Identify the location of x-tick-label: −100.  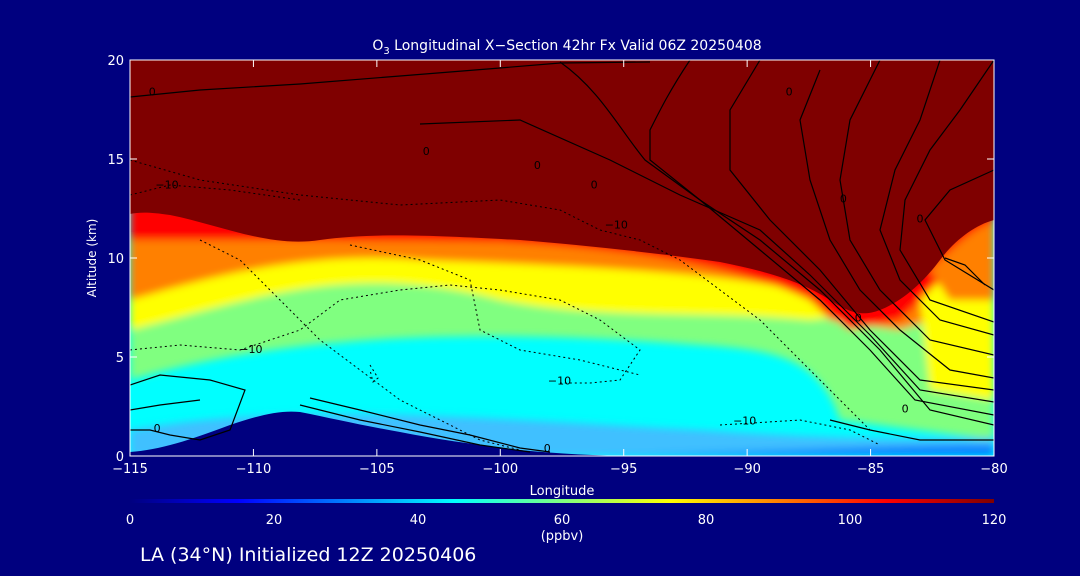
(500, 469).